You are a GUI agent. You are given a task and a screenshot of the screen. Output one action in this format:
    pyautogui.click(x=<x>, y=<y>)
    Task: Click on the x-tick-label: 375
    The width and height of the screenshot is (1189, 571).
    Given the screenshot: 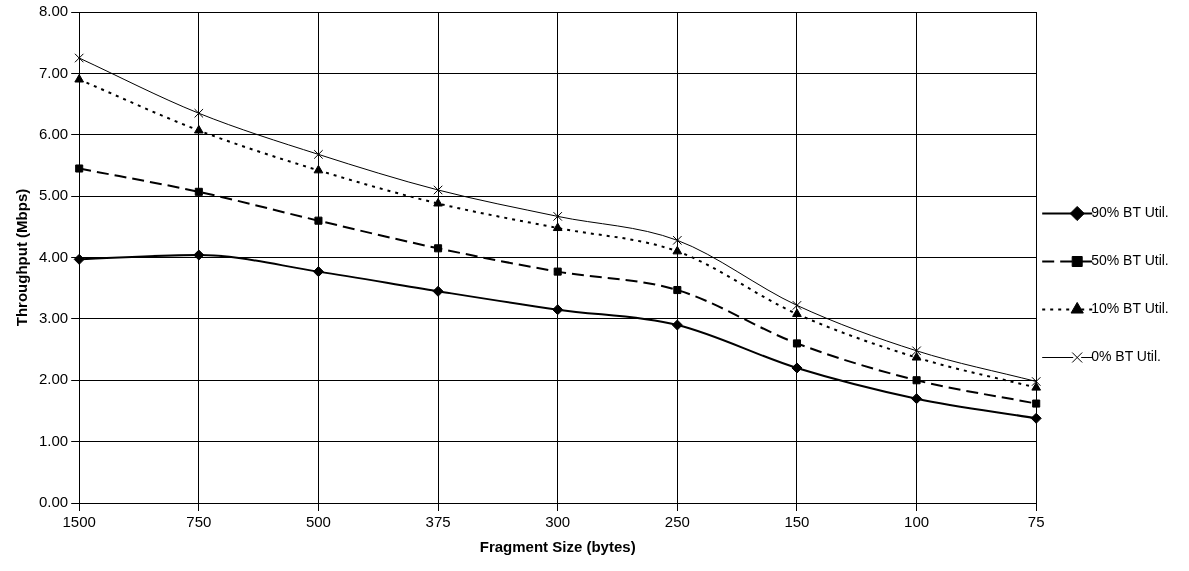 What is the action you would take?
    pyautogui.click(x=438, y=522)
    